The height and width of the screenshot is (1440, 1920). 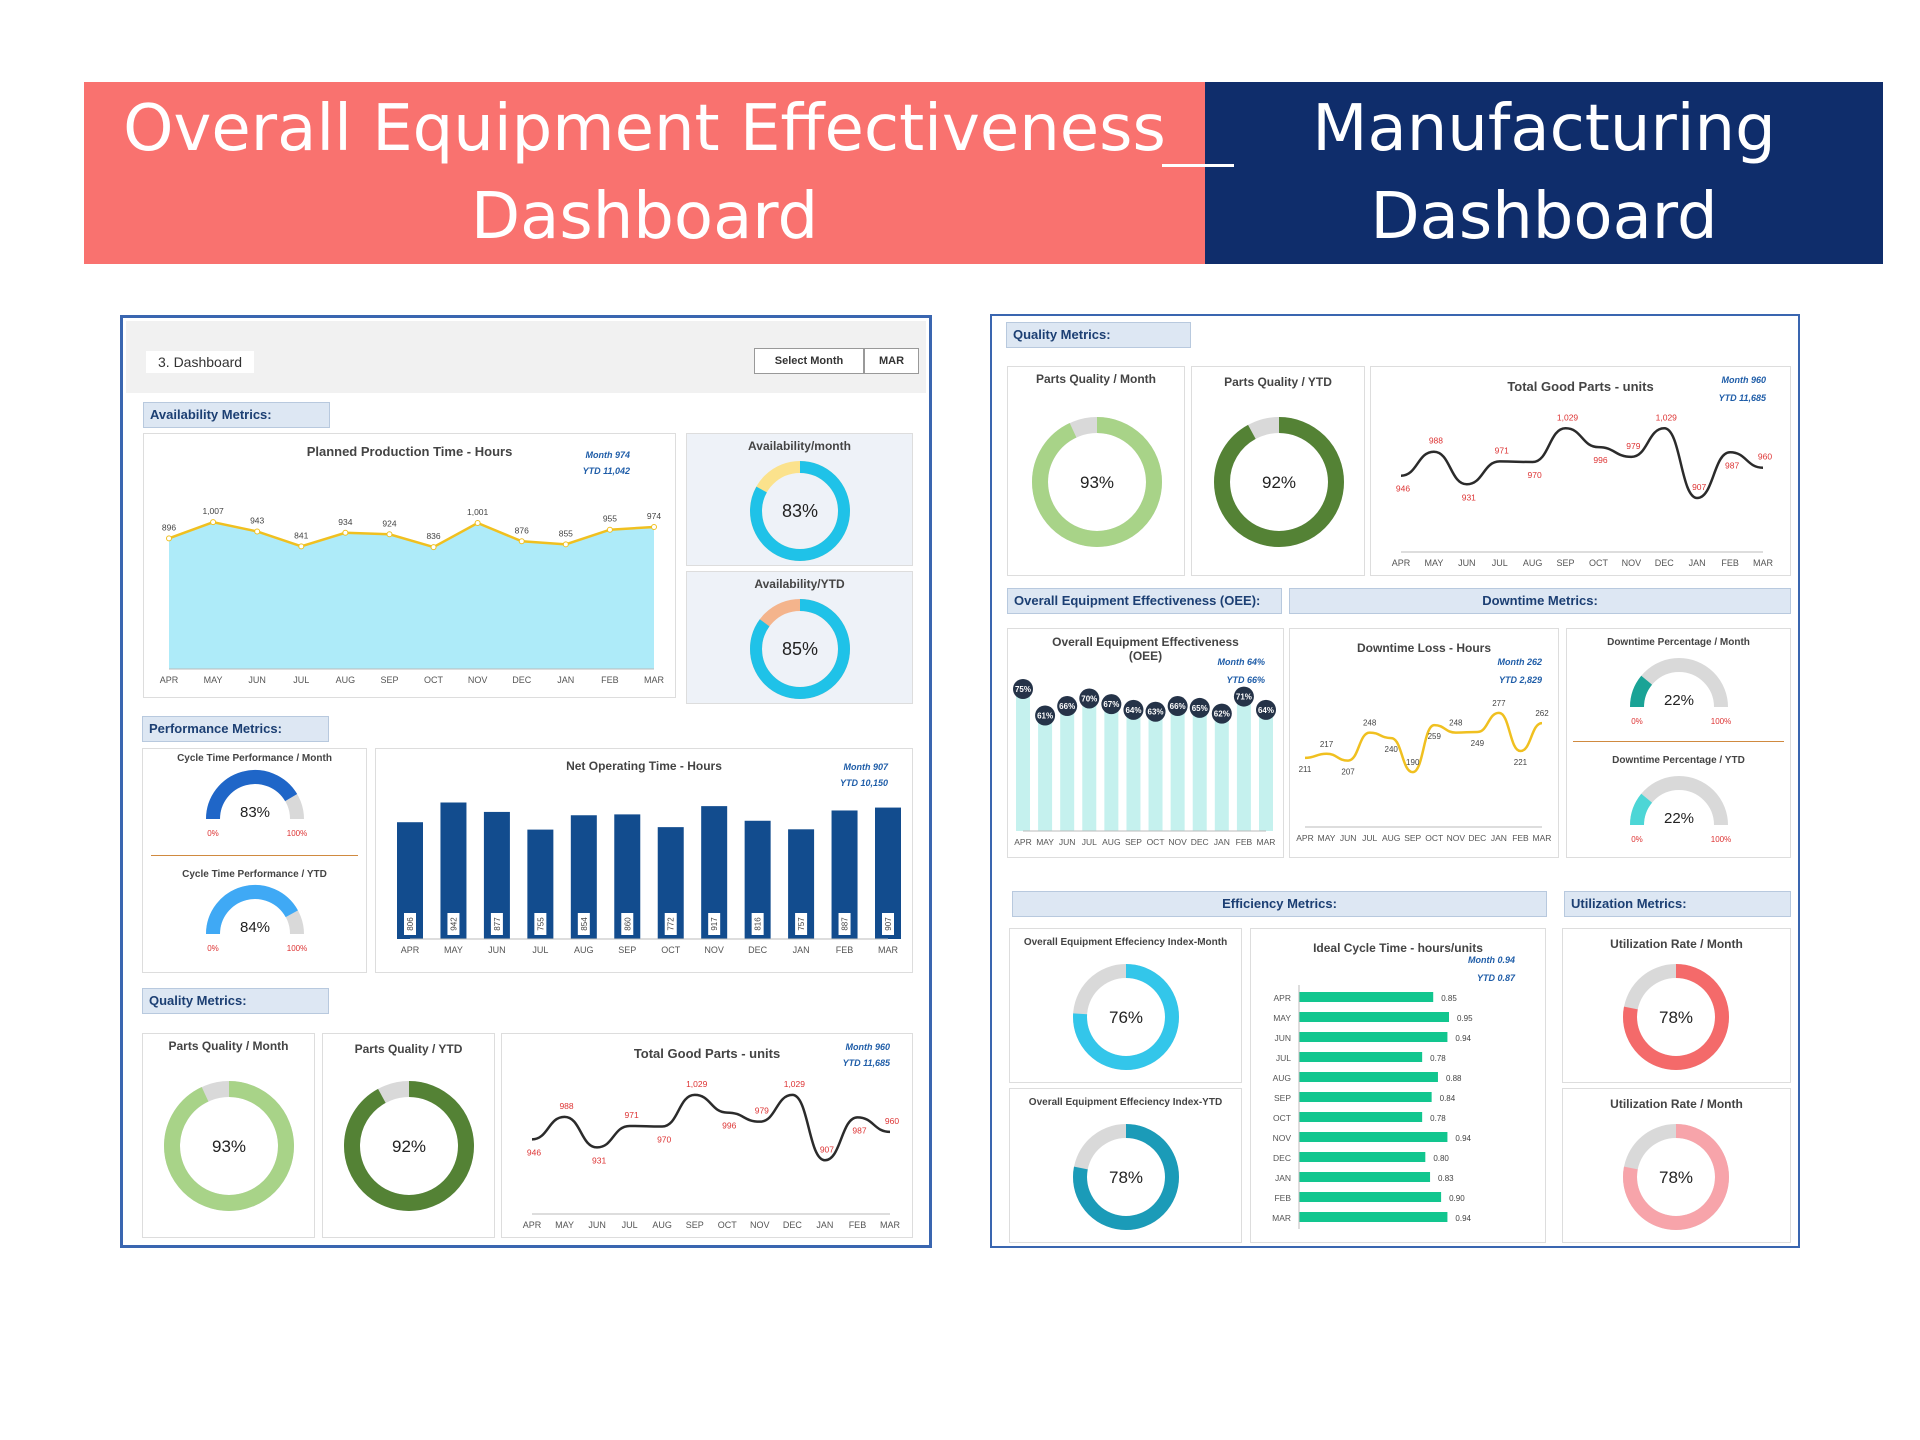 What do you see at coordinates (301, 535) in the screenshot?
I see `data-label: 841` at bounding box center [301, 535].